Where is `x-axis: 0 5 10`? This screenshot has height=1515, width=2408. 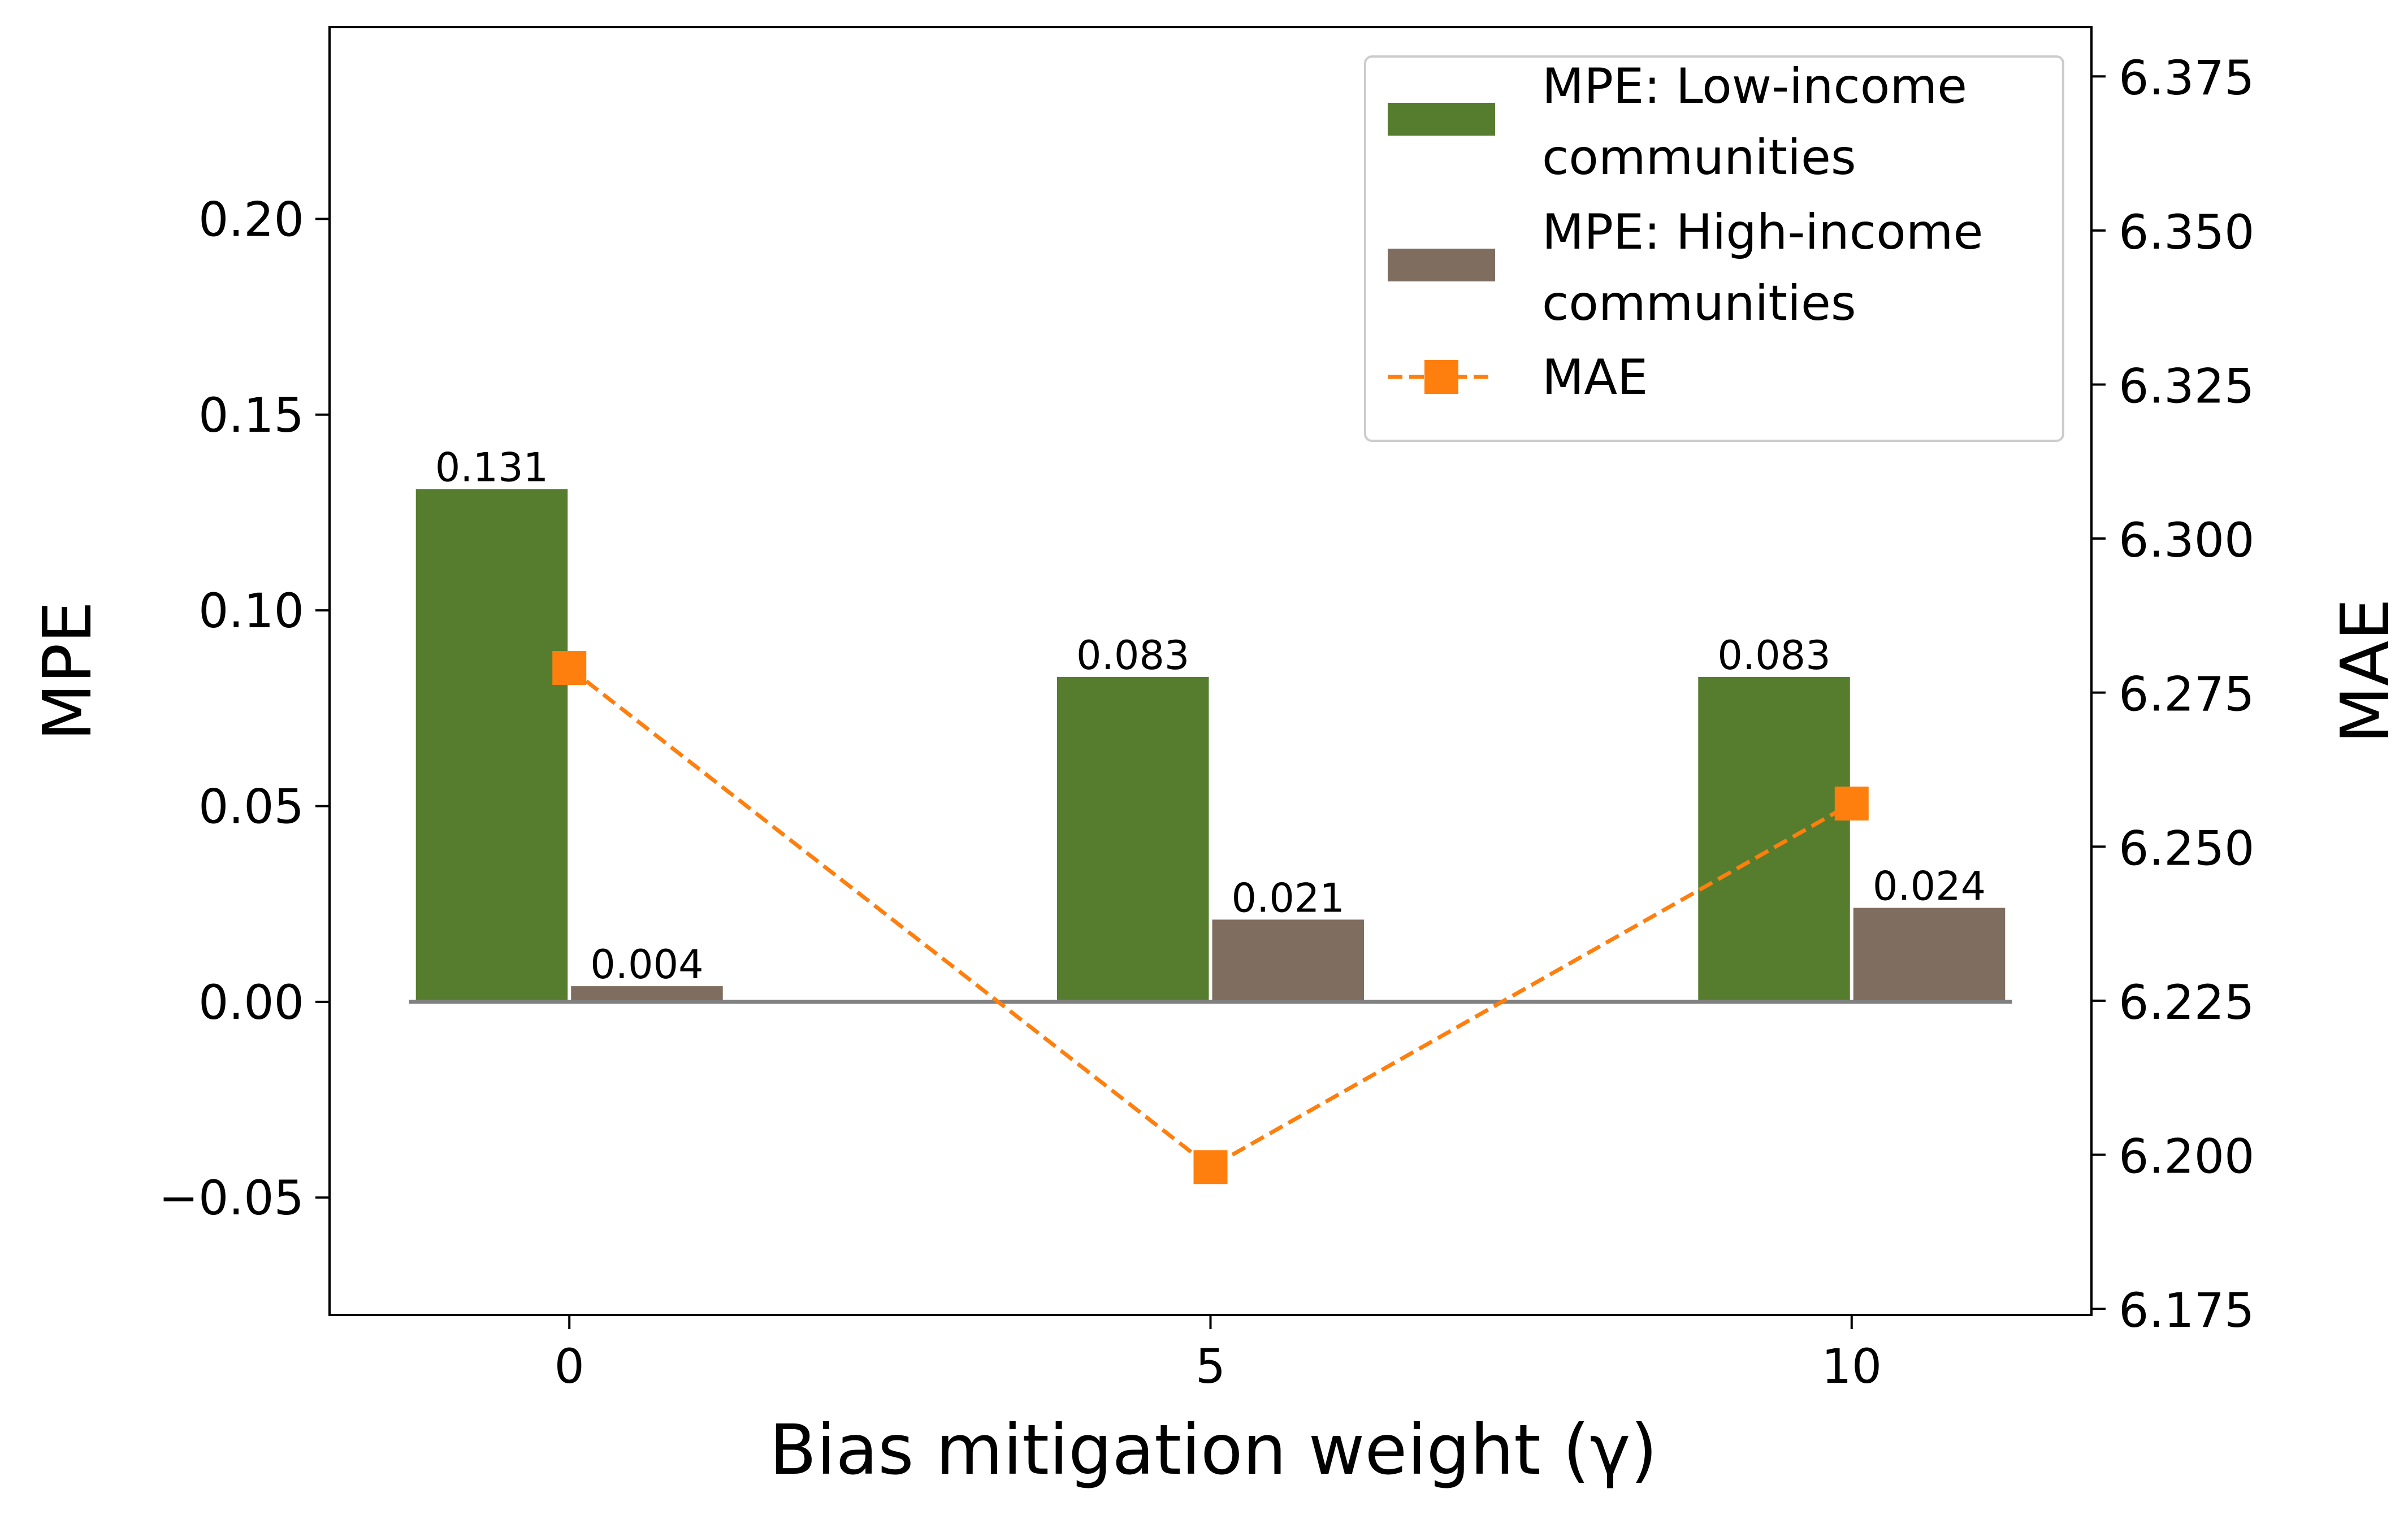 x-axis: 0 5 10 is located at coordinates (1218, 1354).